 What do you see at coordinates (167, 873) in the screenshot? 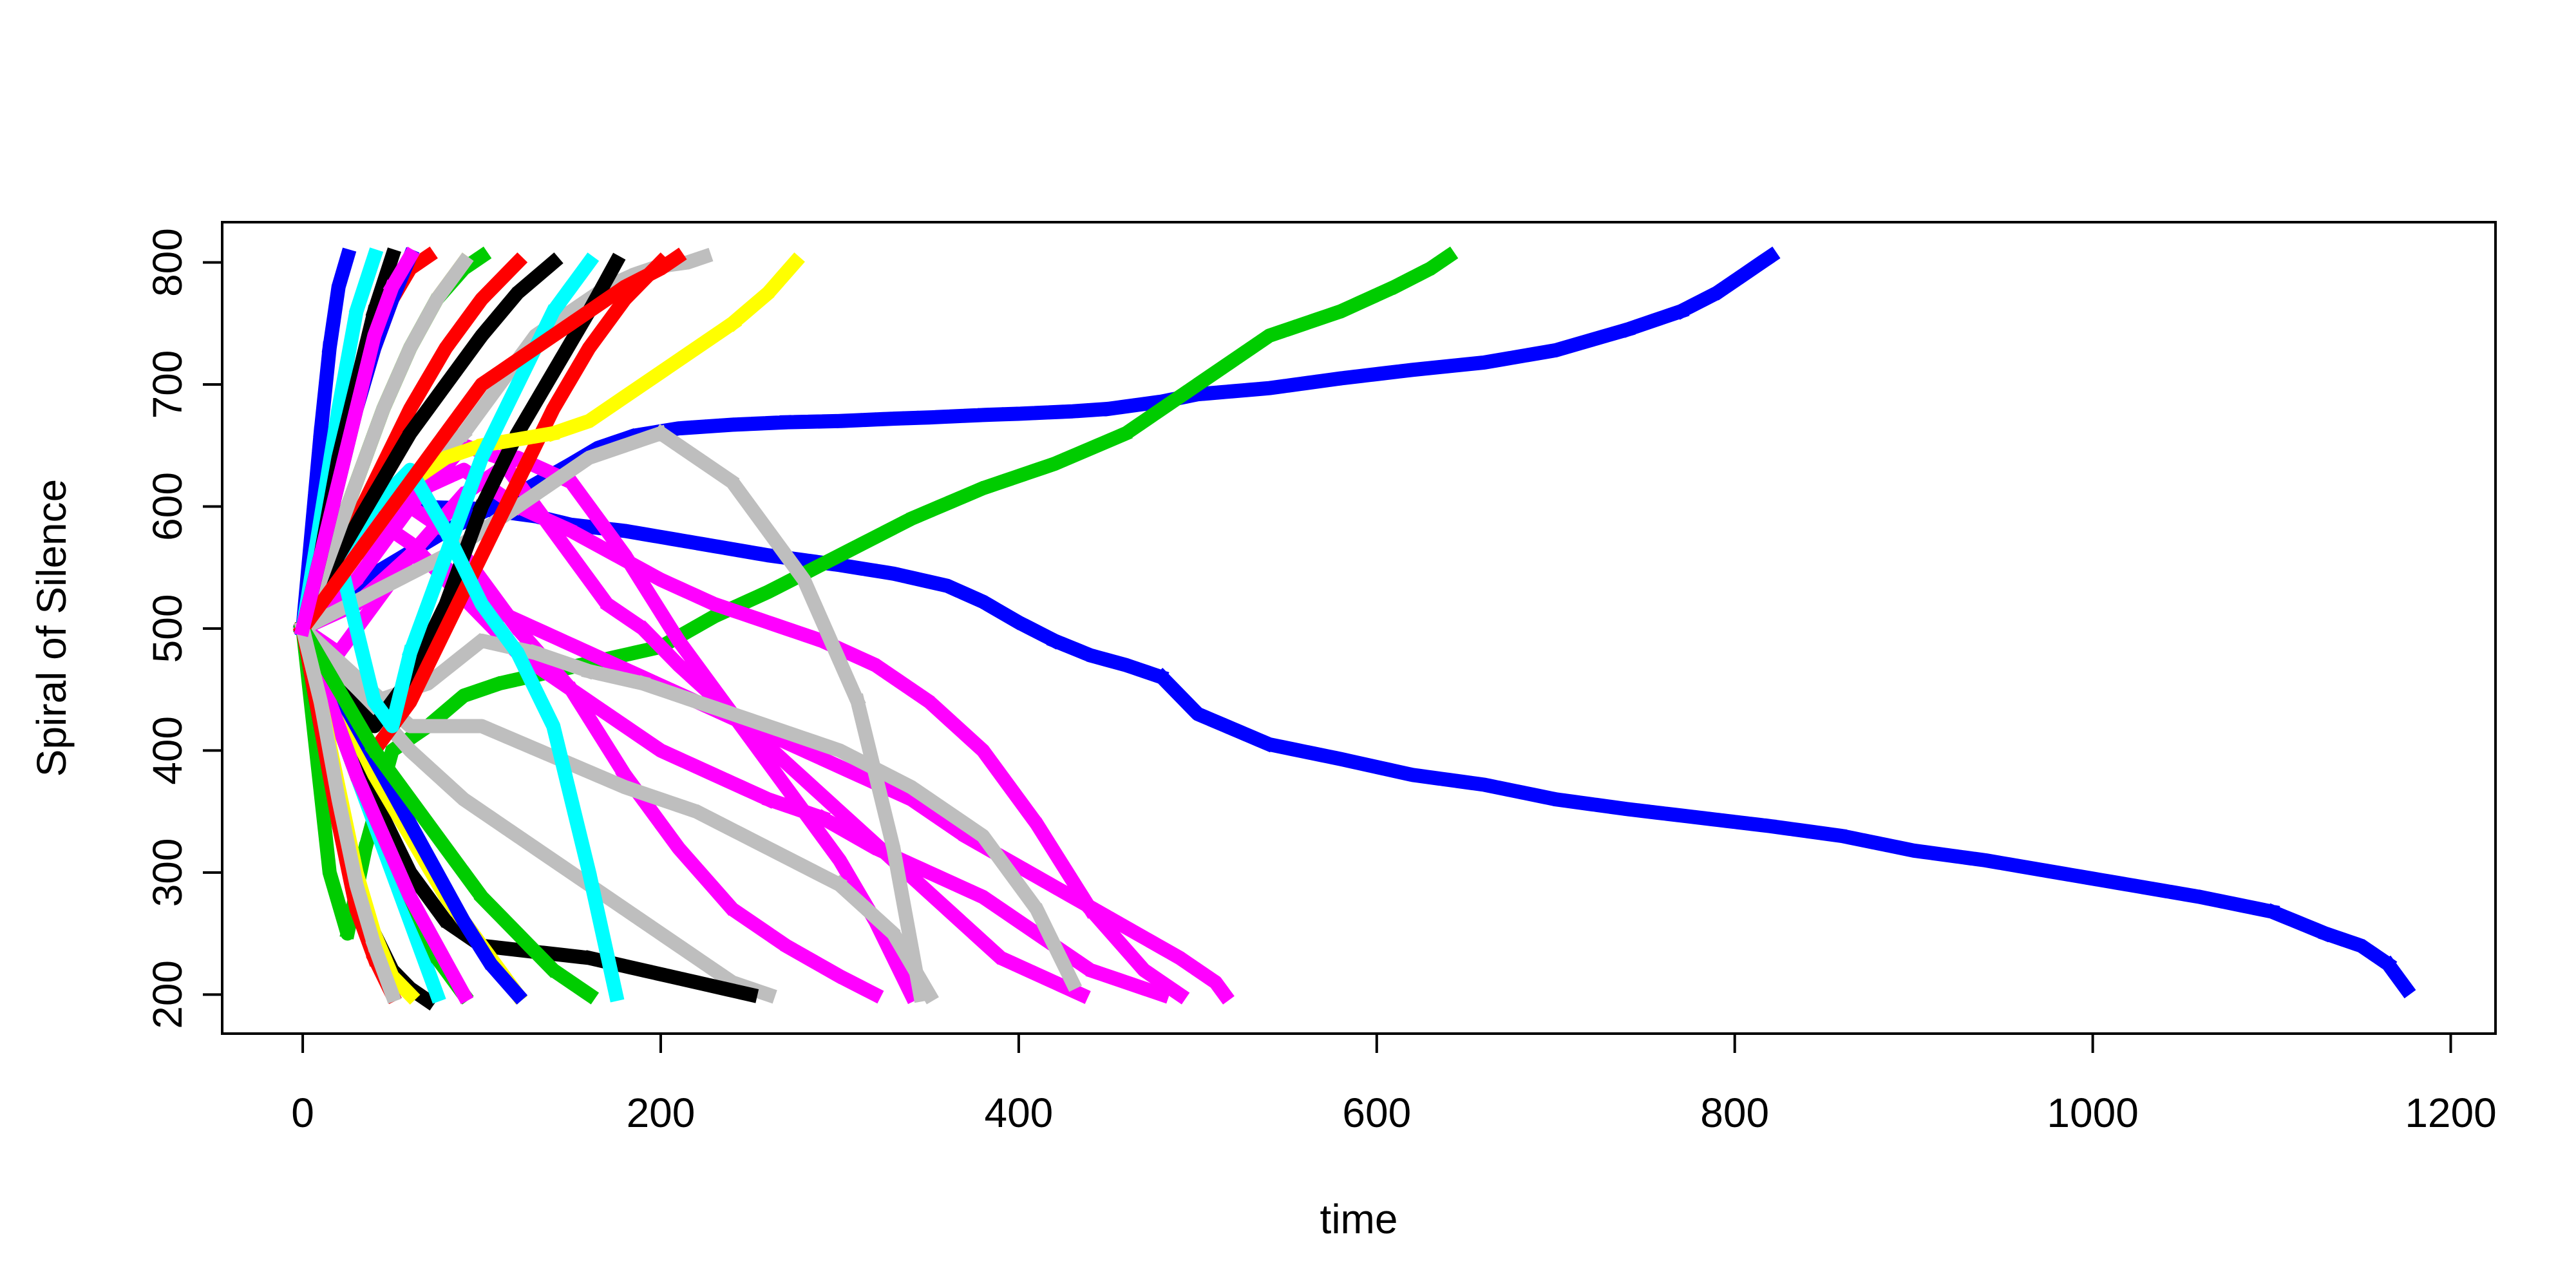
I see `y-tick-label-300: 300` at bounding box center [167, 873].